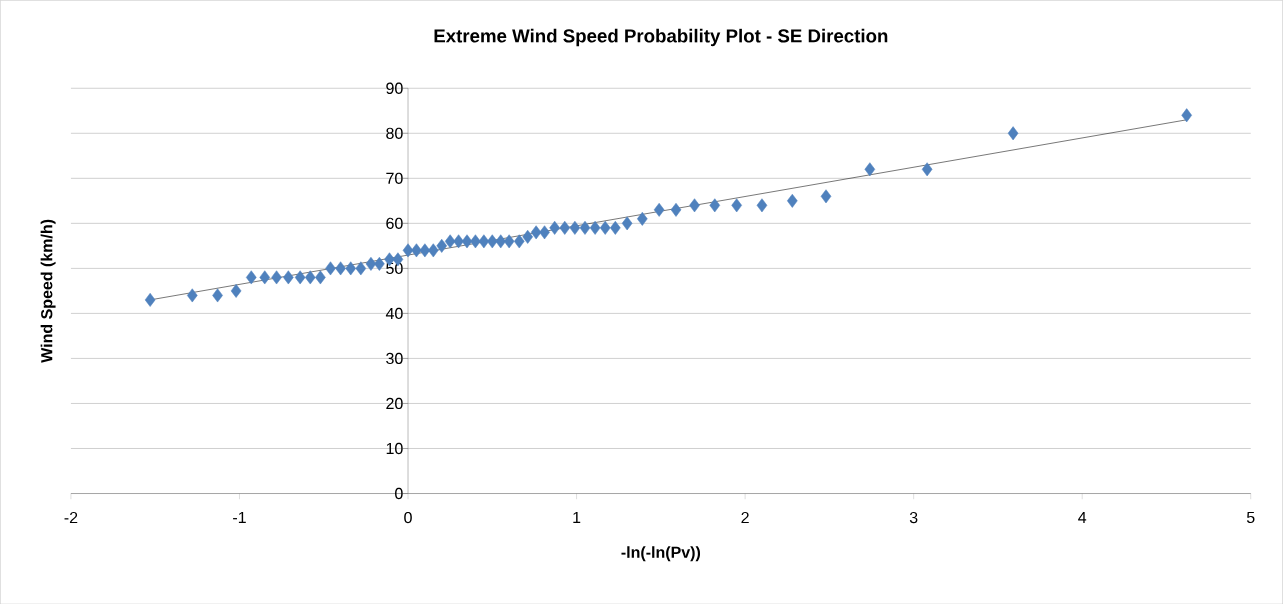  I want to click on x-tick-label: 5, so click(1250, 517).